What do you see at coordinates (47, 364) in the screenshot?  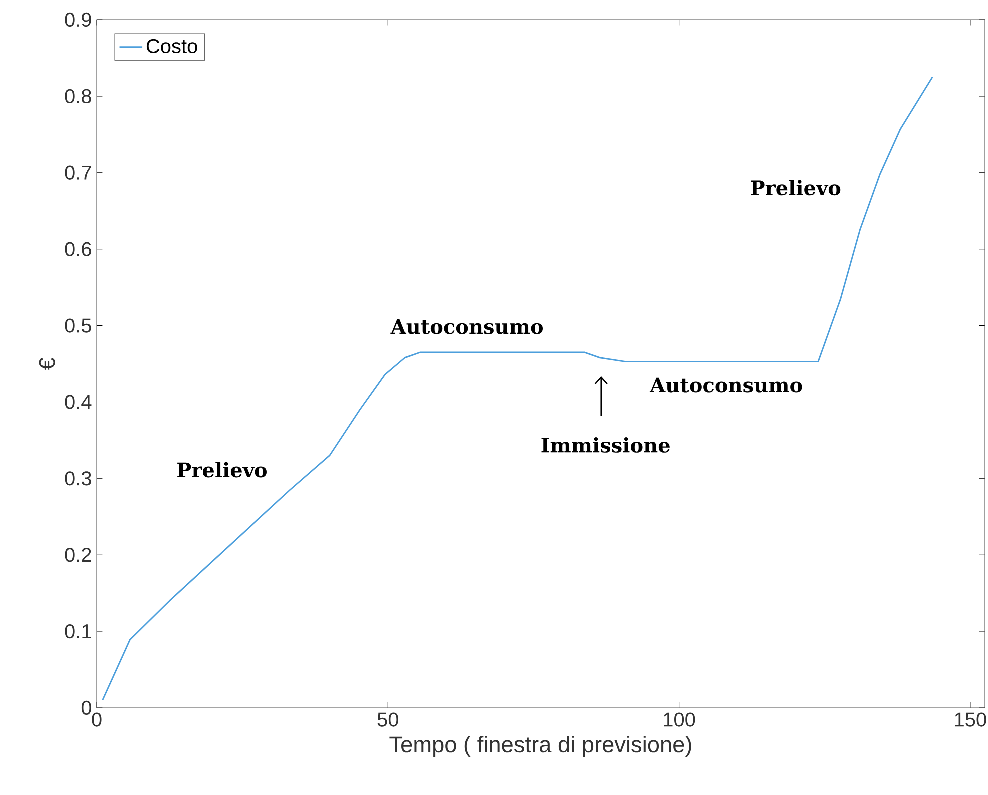 I see `y-axis-title: €` at bounding box center [47, 364].